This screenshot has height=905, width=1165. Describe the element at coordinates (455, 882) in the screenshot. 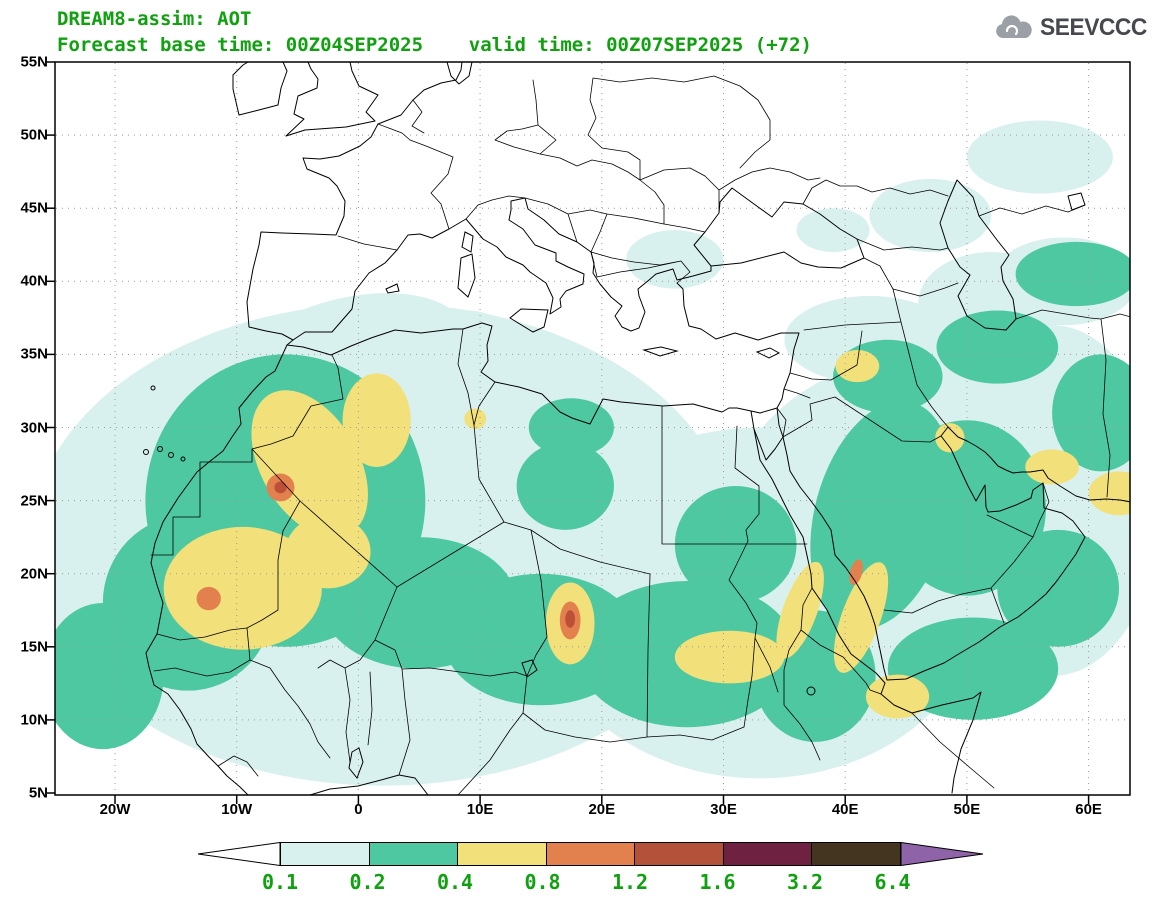

I see `colorbar-label: 0.4` at that location.